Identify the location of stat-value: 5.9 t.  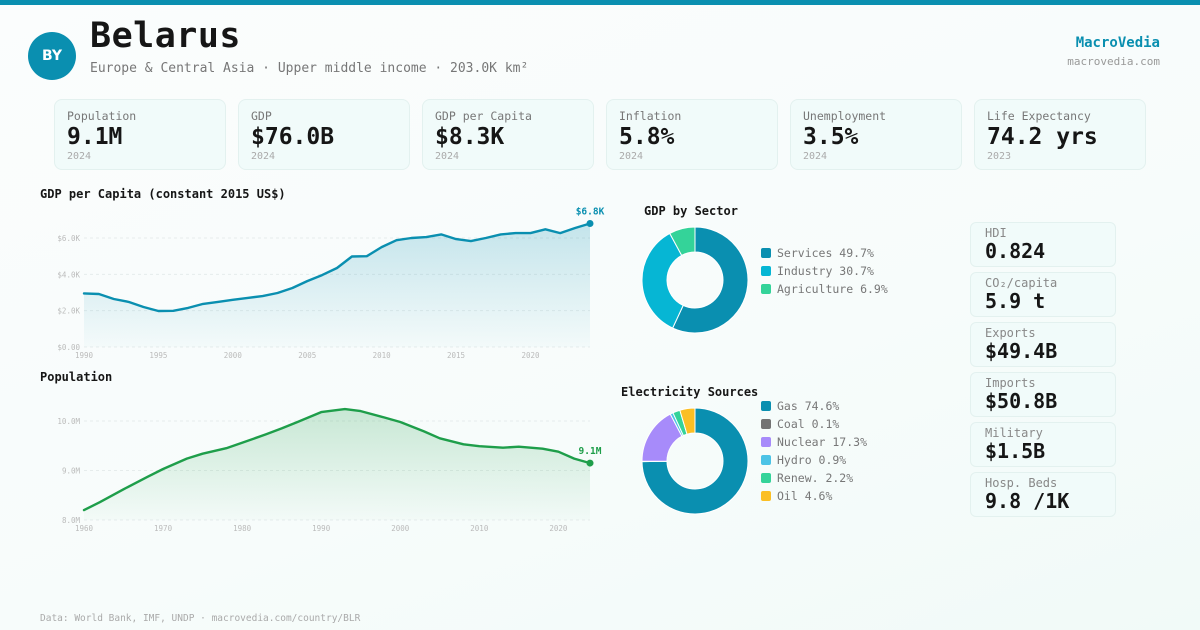
(1015, 301).